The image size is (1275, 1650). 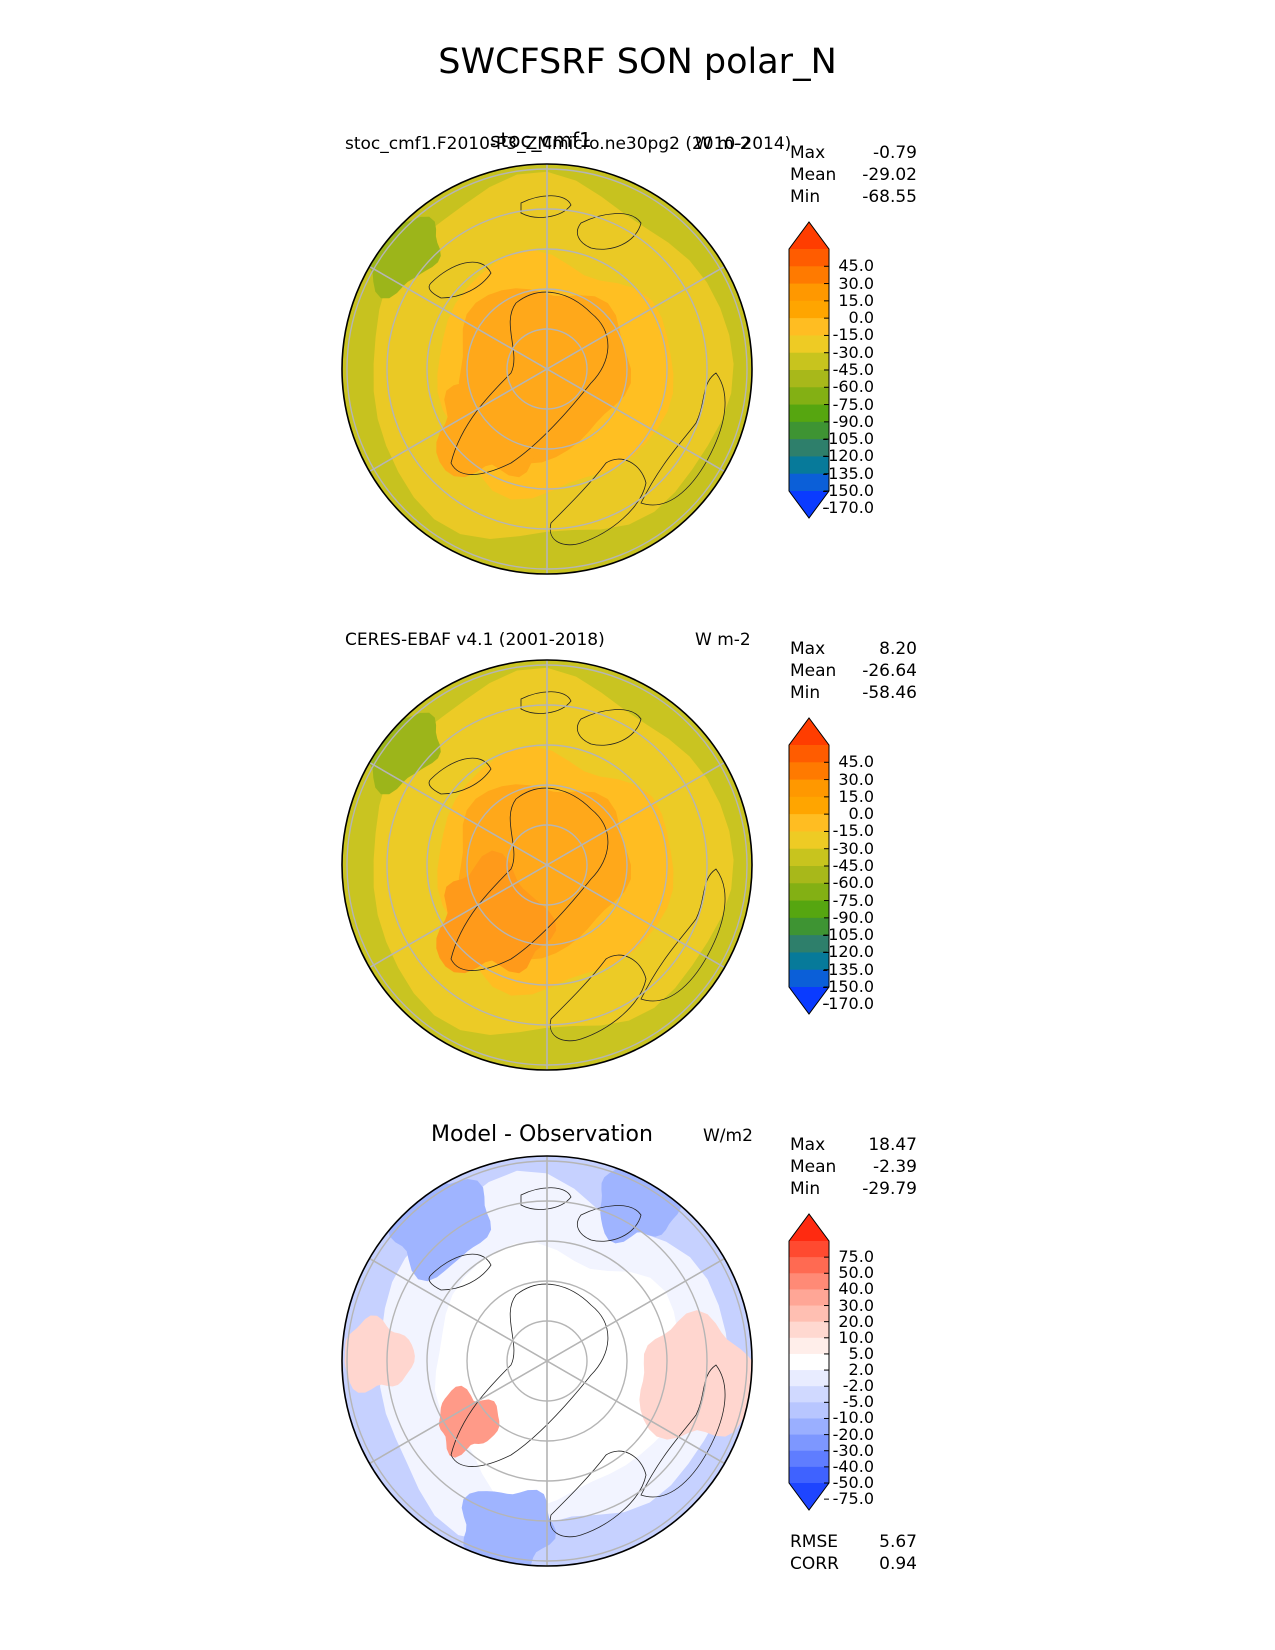 I want to click on panel2-polar-map, so click(x=547, y=865).